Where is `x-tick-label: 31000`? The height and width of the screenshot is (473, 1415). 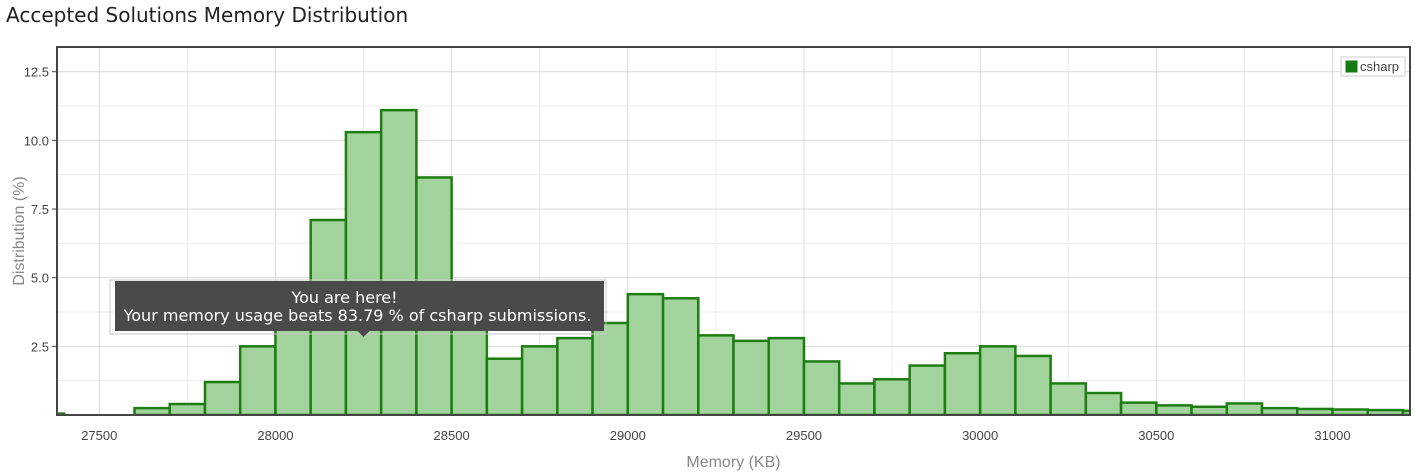
x-tick-label: 31000 is located at coordinates (1332, 435).